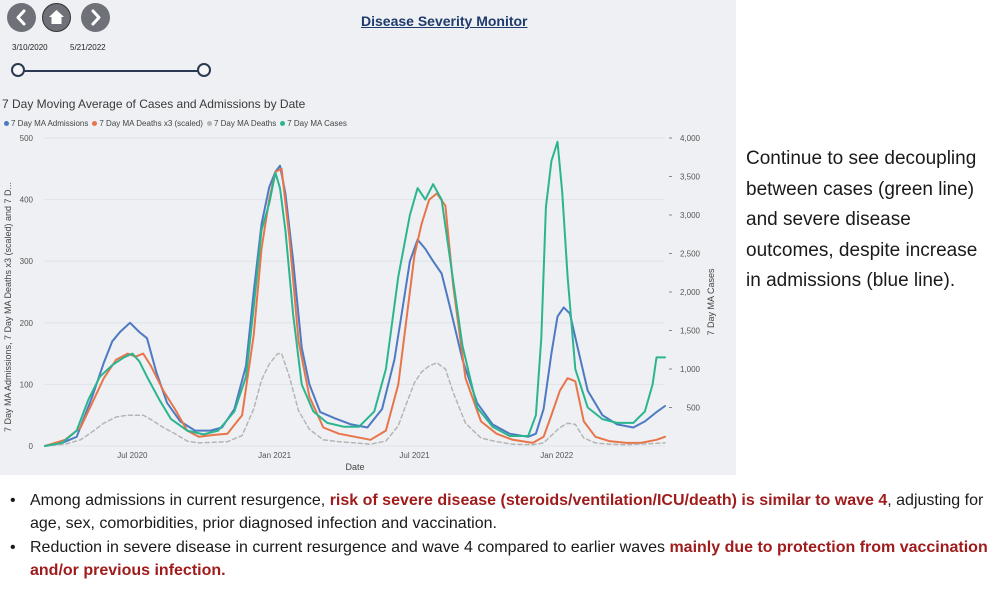 This screenshot has width=1000, height=600. I want to click on chevron-right-icon, so click(96, 17).